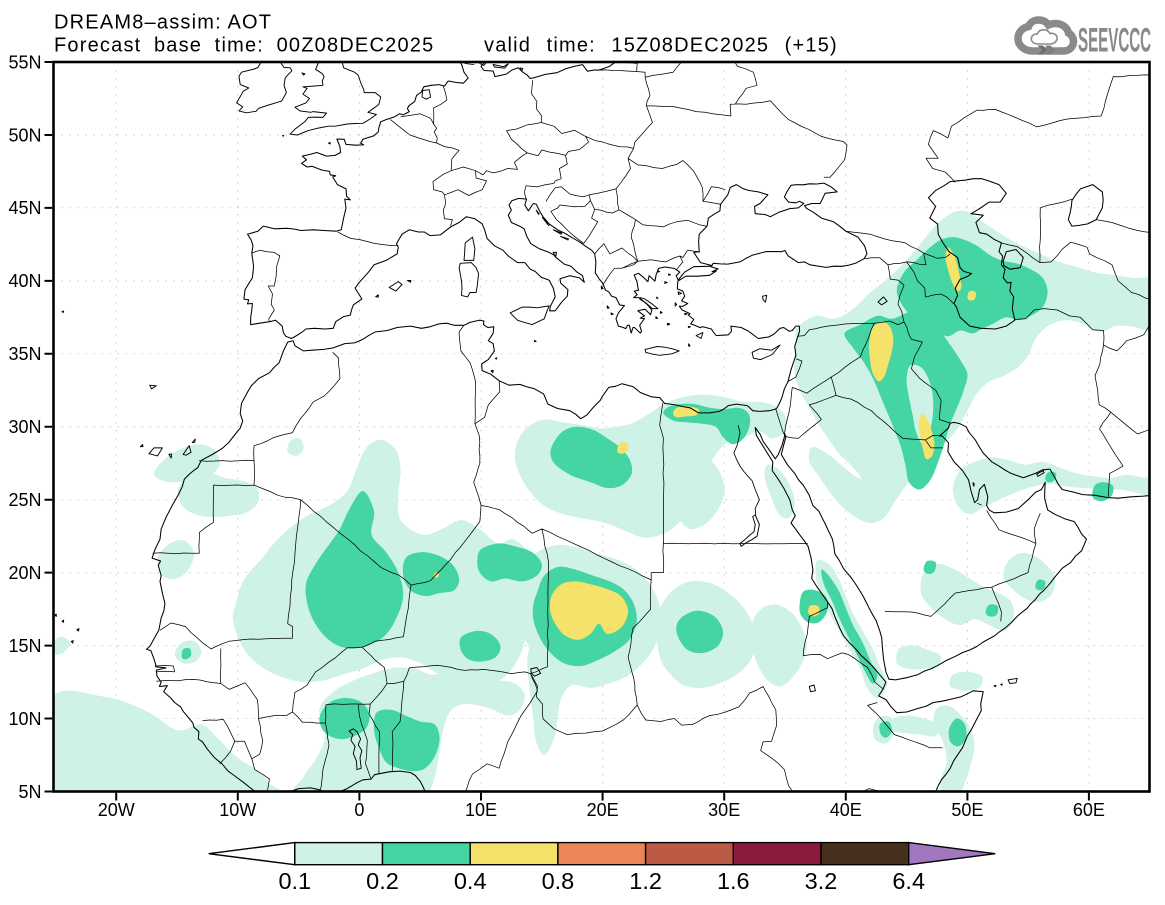 This screenshot has width=1165, height=905. I want to click on svg-text: 1.2, so click(645, 881).